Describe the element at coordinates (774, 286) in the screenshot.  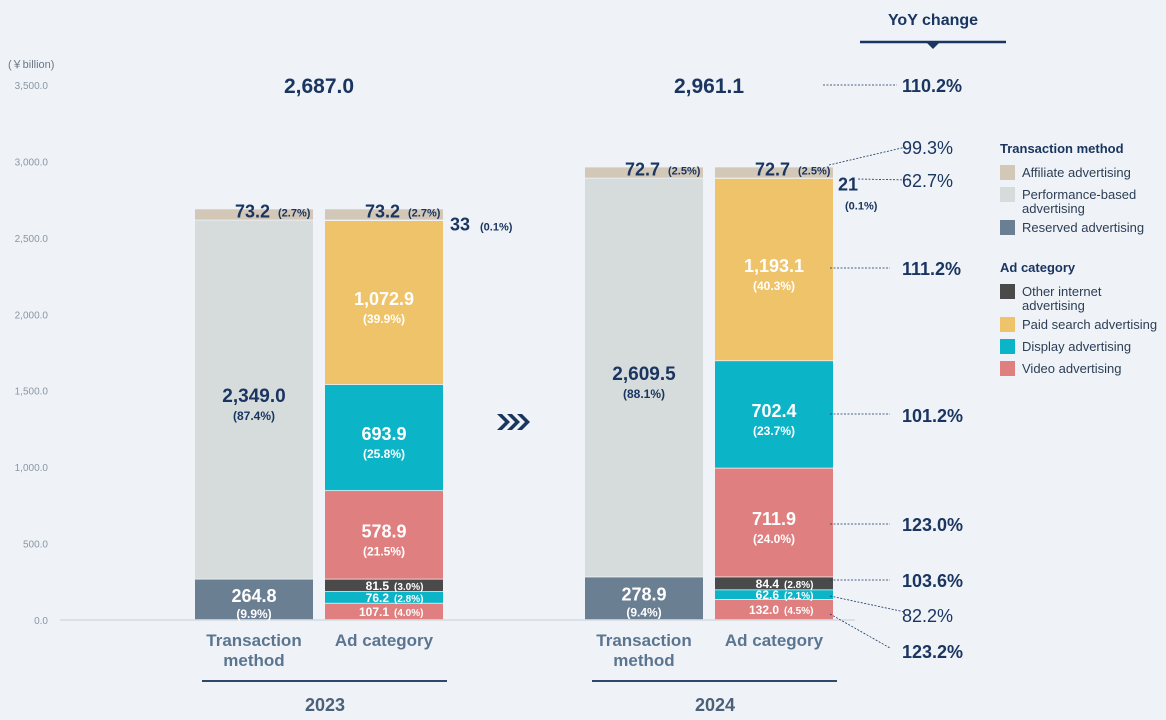
I see `segment-pct-label: (40.3%)` at that location.